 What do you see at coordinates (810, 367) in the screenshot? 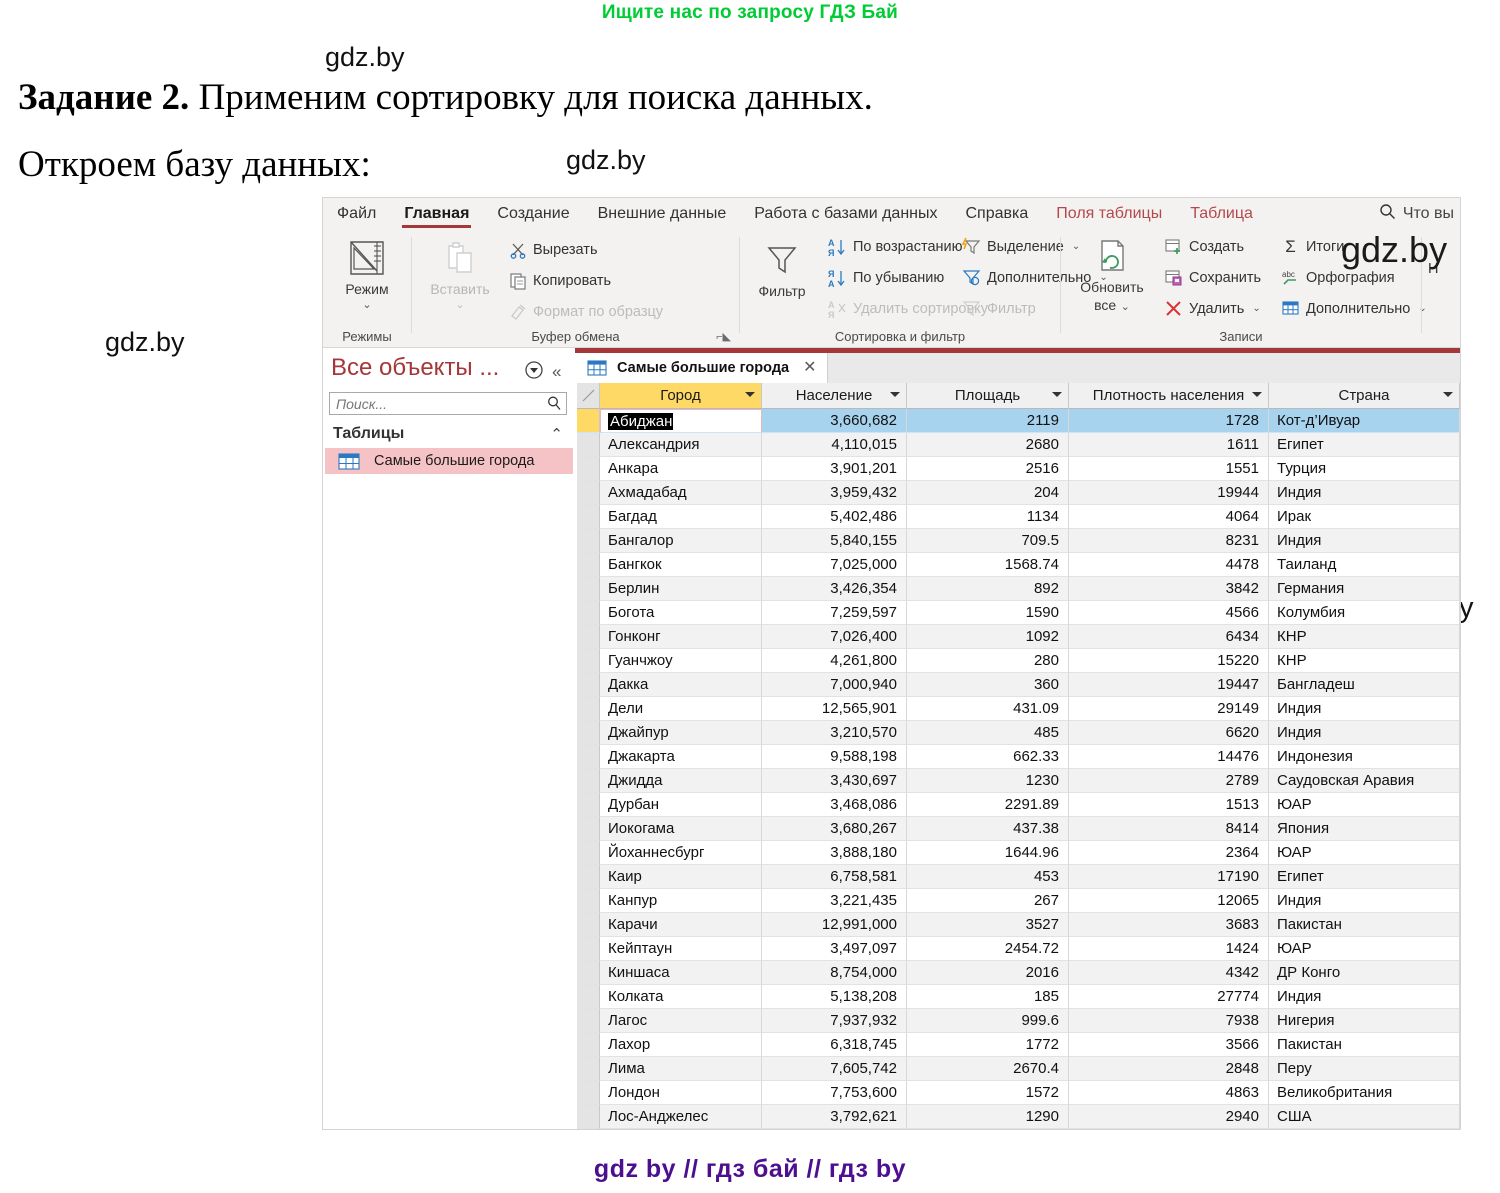
I see `close-icon: ✕` at bounding box center [810, 367].